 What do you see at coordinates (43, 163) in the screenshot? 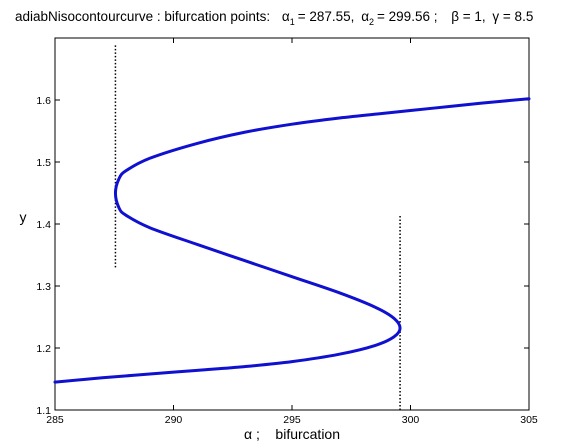
I see `y-tick-label: 1.5` at bounding box center [43, 163].